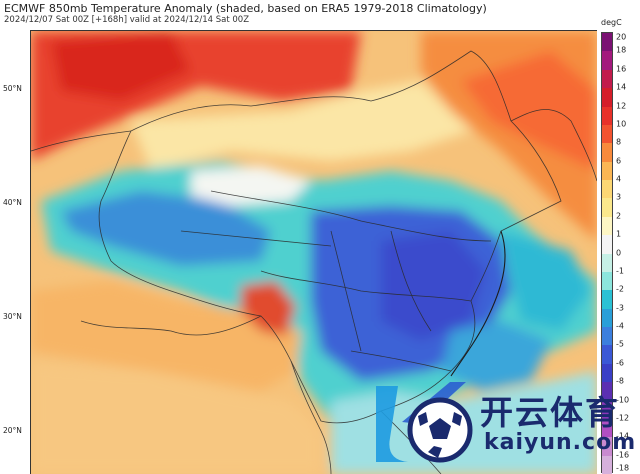 Image resolution: width=640 pixels, height=474 pixels. Describe the element at coordinates (623, 436) in the screenshot. I see `colorbar-tick-label: -14` at that location.